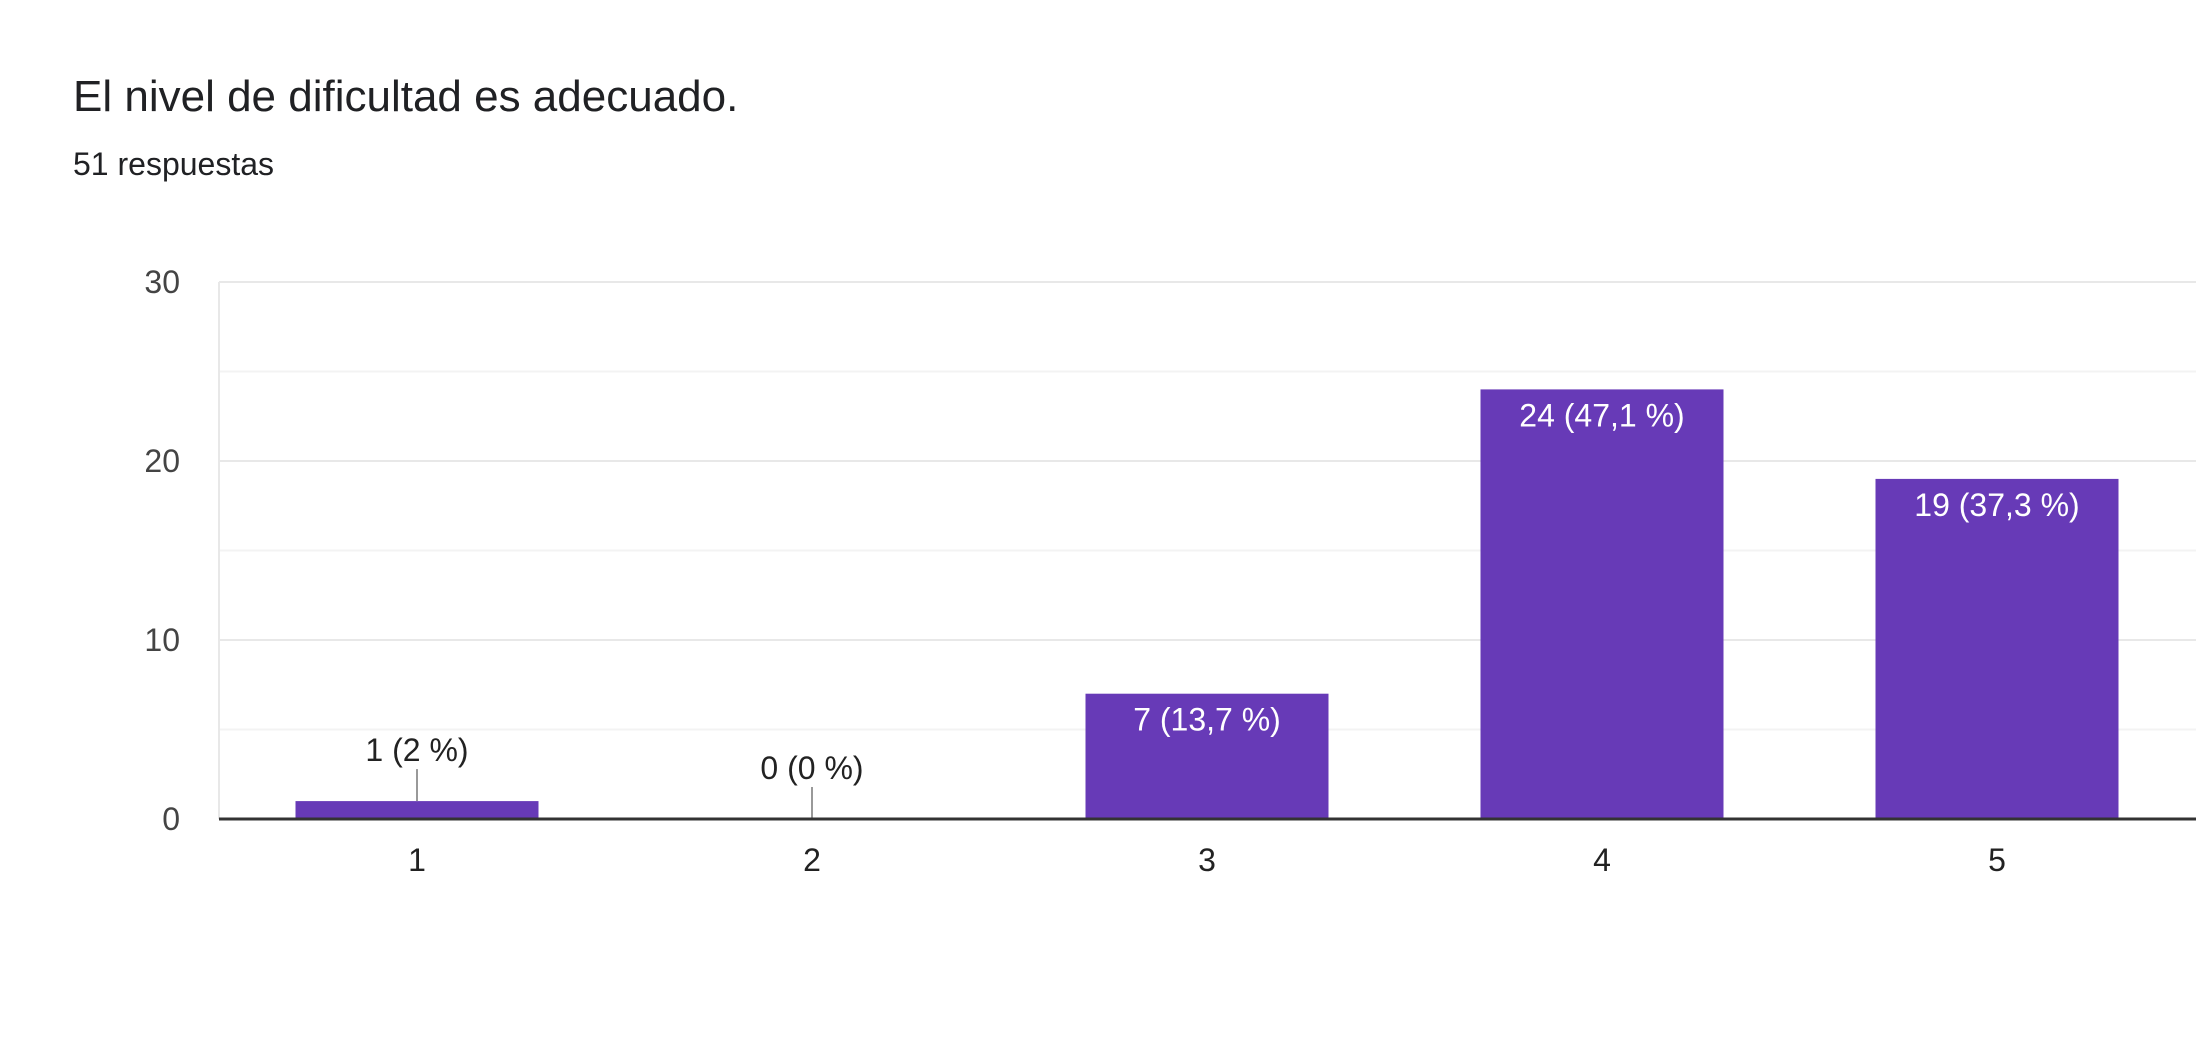 The height and width of the screenshot is (1044, 2196). I want to click on data-label: 0 (0 %), so click(811, 768).